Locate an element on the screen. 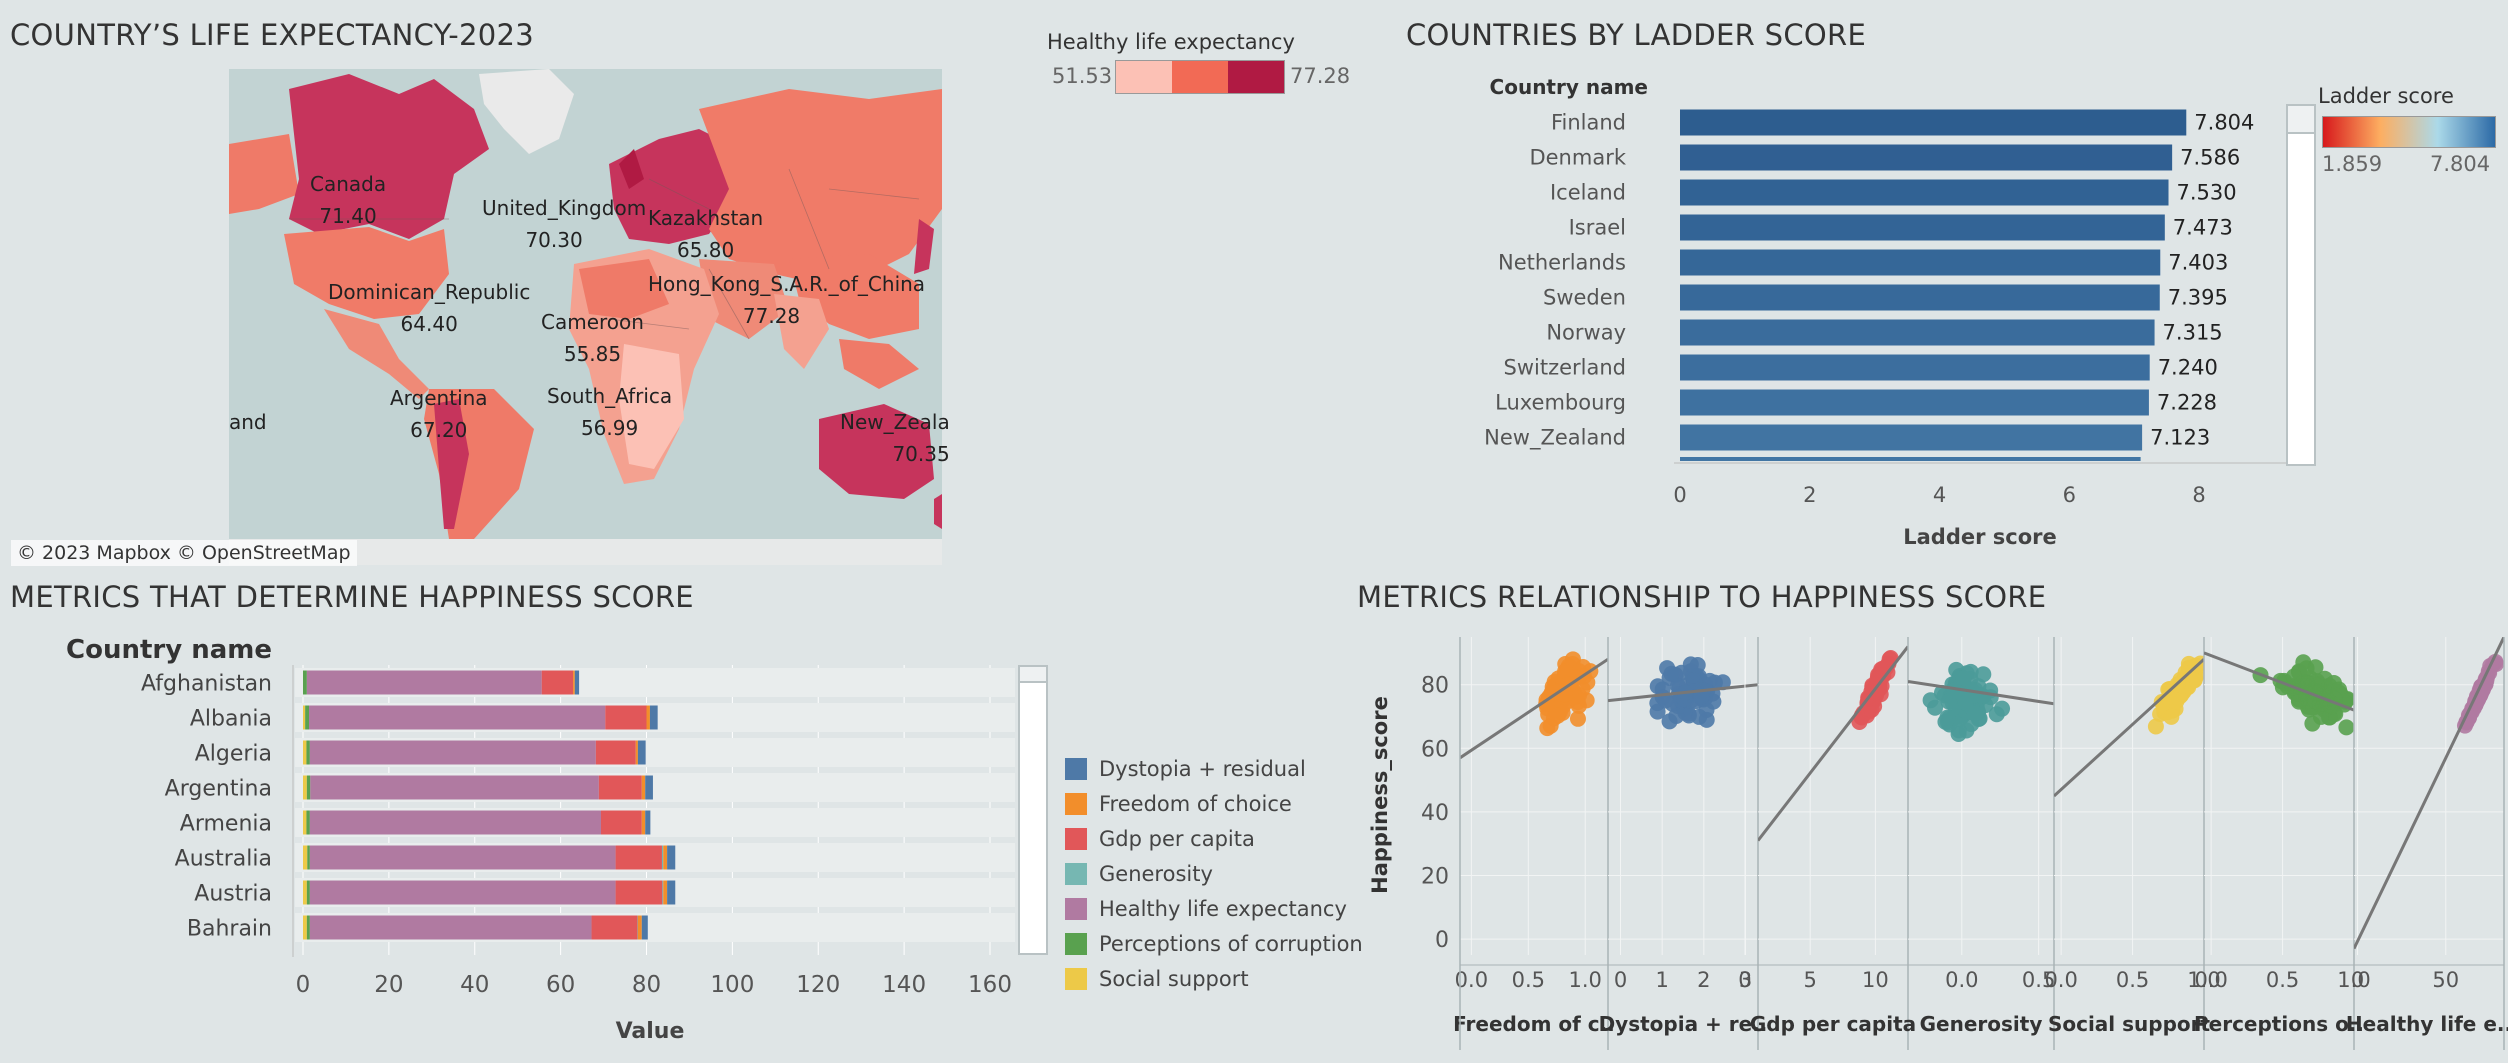  map-legend-ramp is located at coordinates (1200, 77).